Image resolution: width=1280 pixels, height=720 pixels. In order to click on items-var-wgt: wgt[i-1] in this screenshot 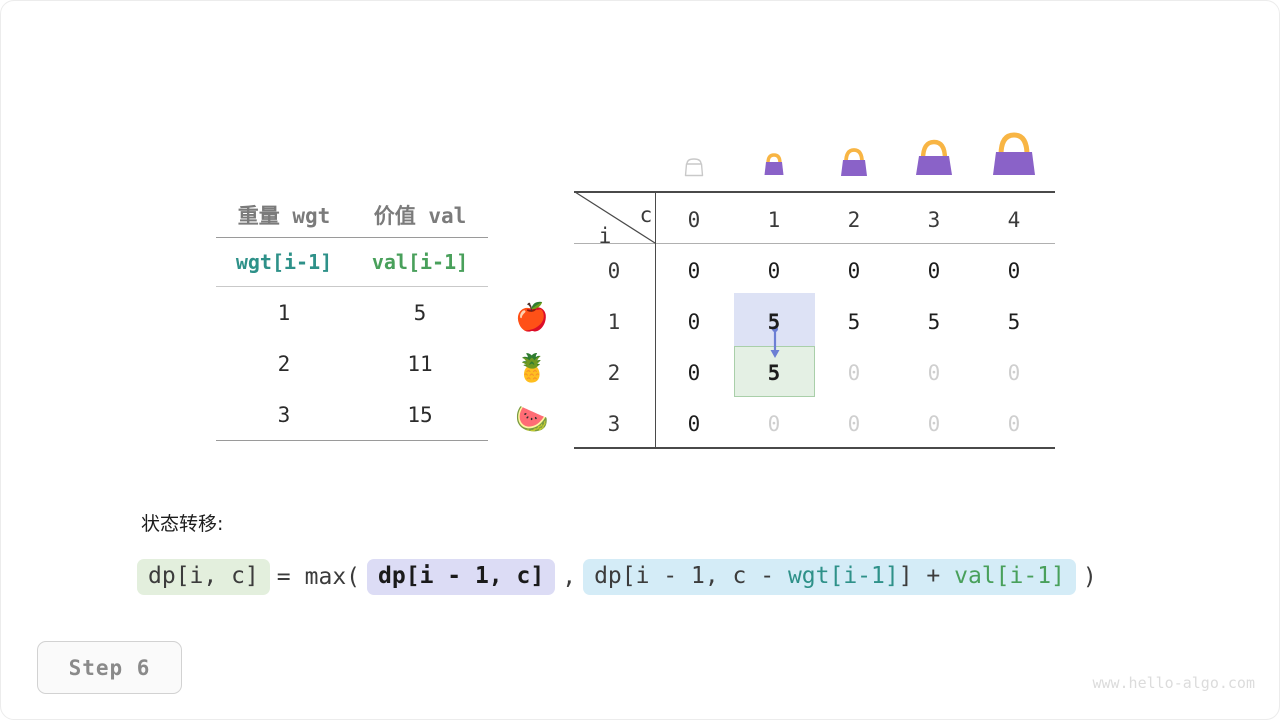, I will do `click(284, 262)`.